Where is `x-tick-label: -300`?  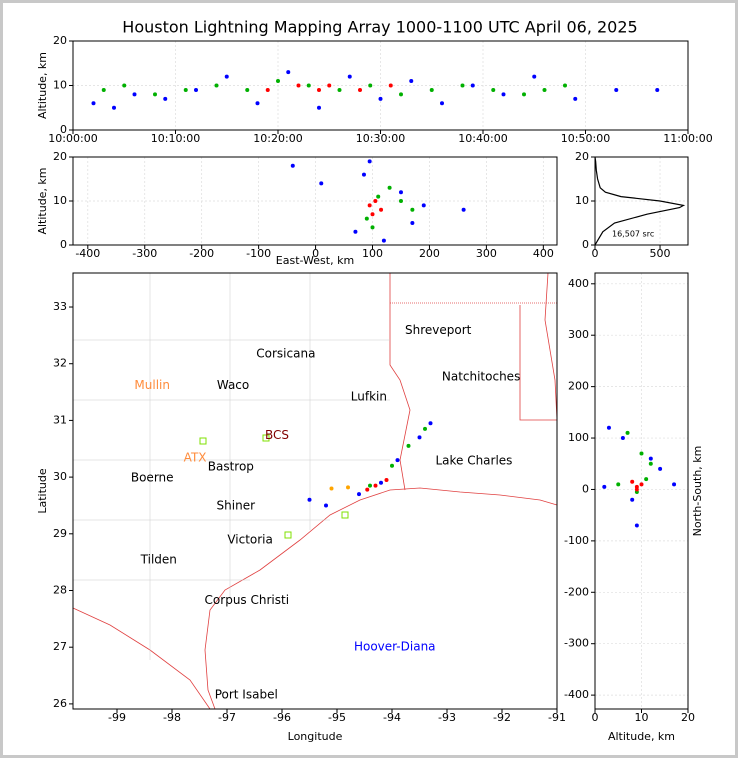
x-tick-label: -300 is located at coordinates (144, 253).